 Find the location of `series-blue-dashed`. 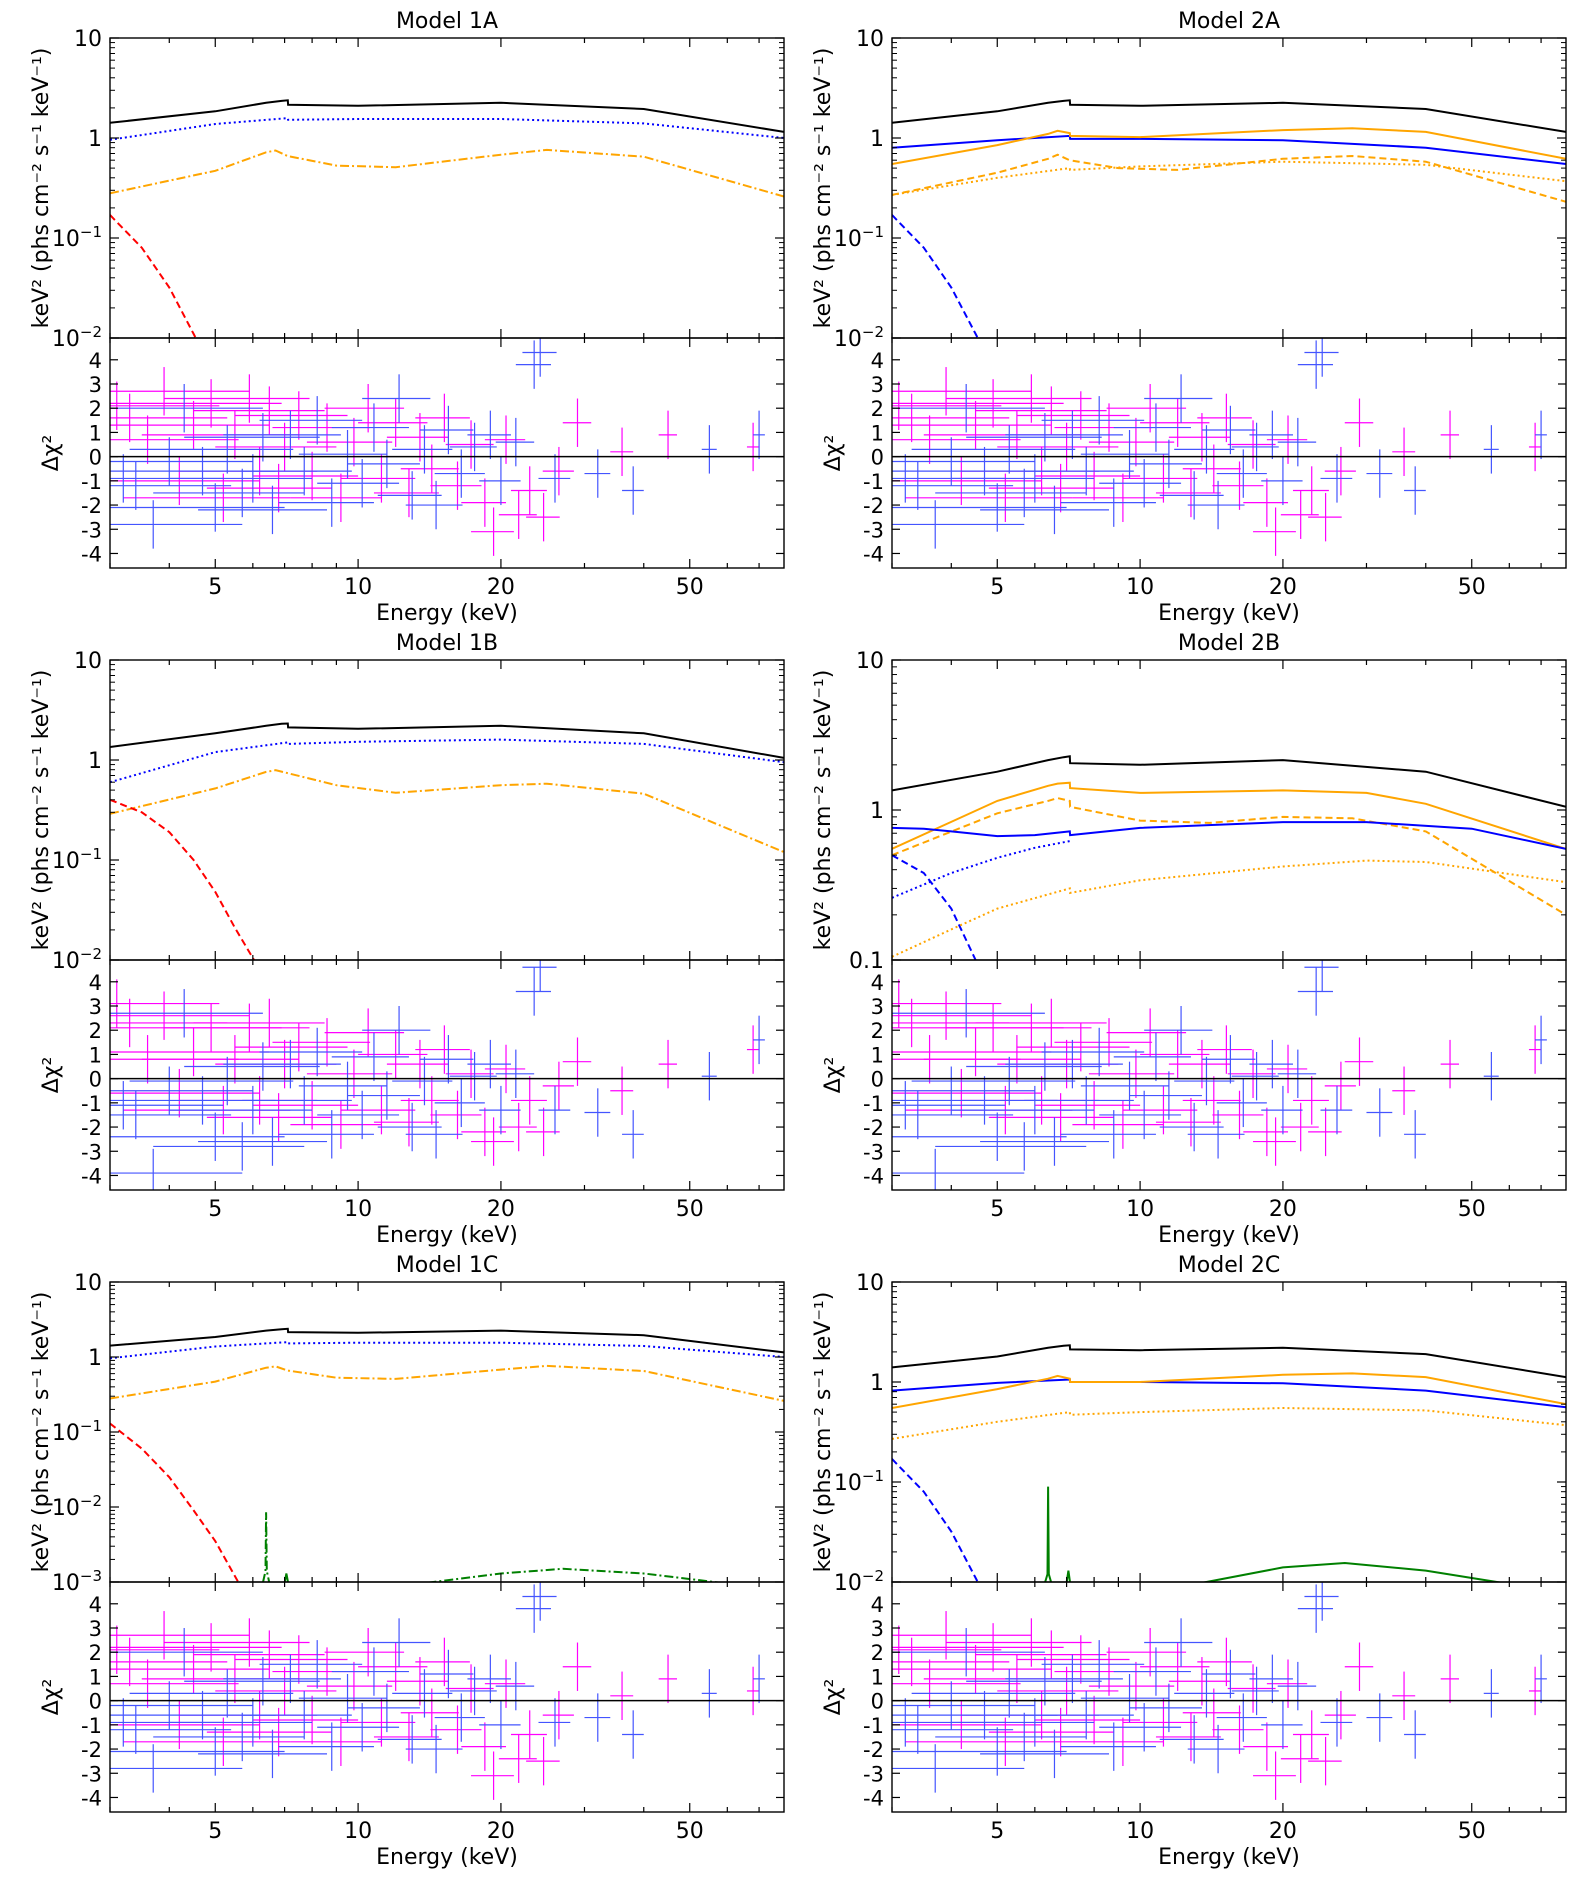

series-blue-dashed is located at coordinates (935, 907).